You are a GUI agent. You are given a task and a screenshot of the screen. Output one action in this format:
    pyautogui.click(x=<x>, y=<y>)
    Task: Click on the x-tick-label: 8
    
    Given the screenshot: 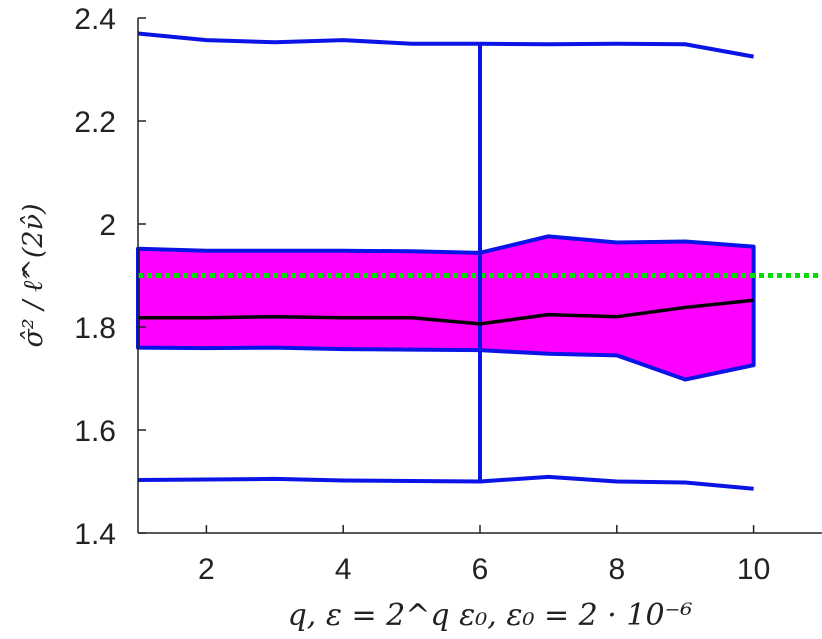 What is the action you would take?
    pyautogui.click(x=616, y=569)
    